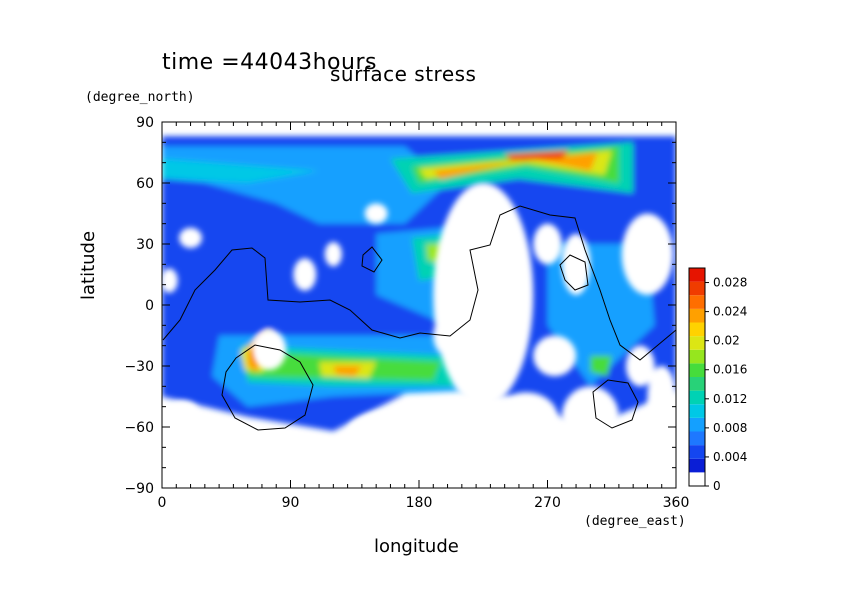 The image size is (842, 595). Describe the element at coordinates (145, 123) in the screenshot. I see `y-tick-label: 90` at that location.